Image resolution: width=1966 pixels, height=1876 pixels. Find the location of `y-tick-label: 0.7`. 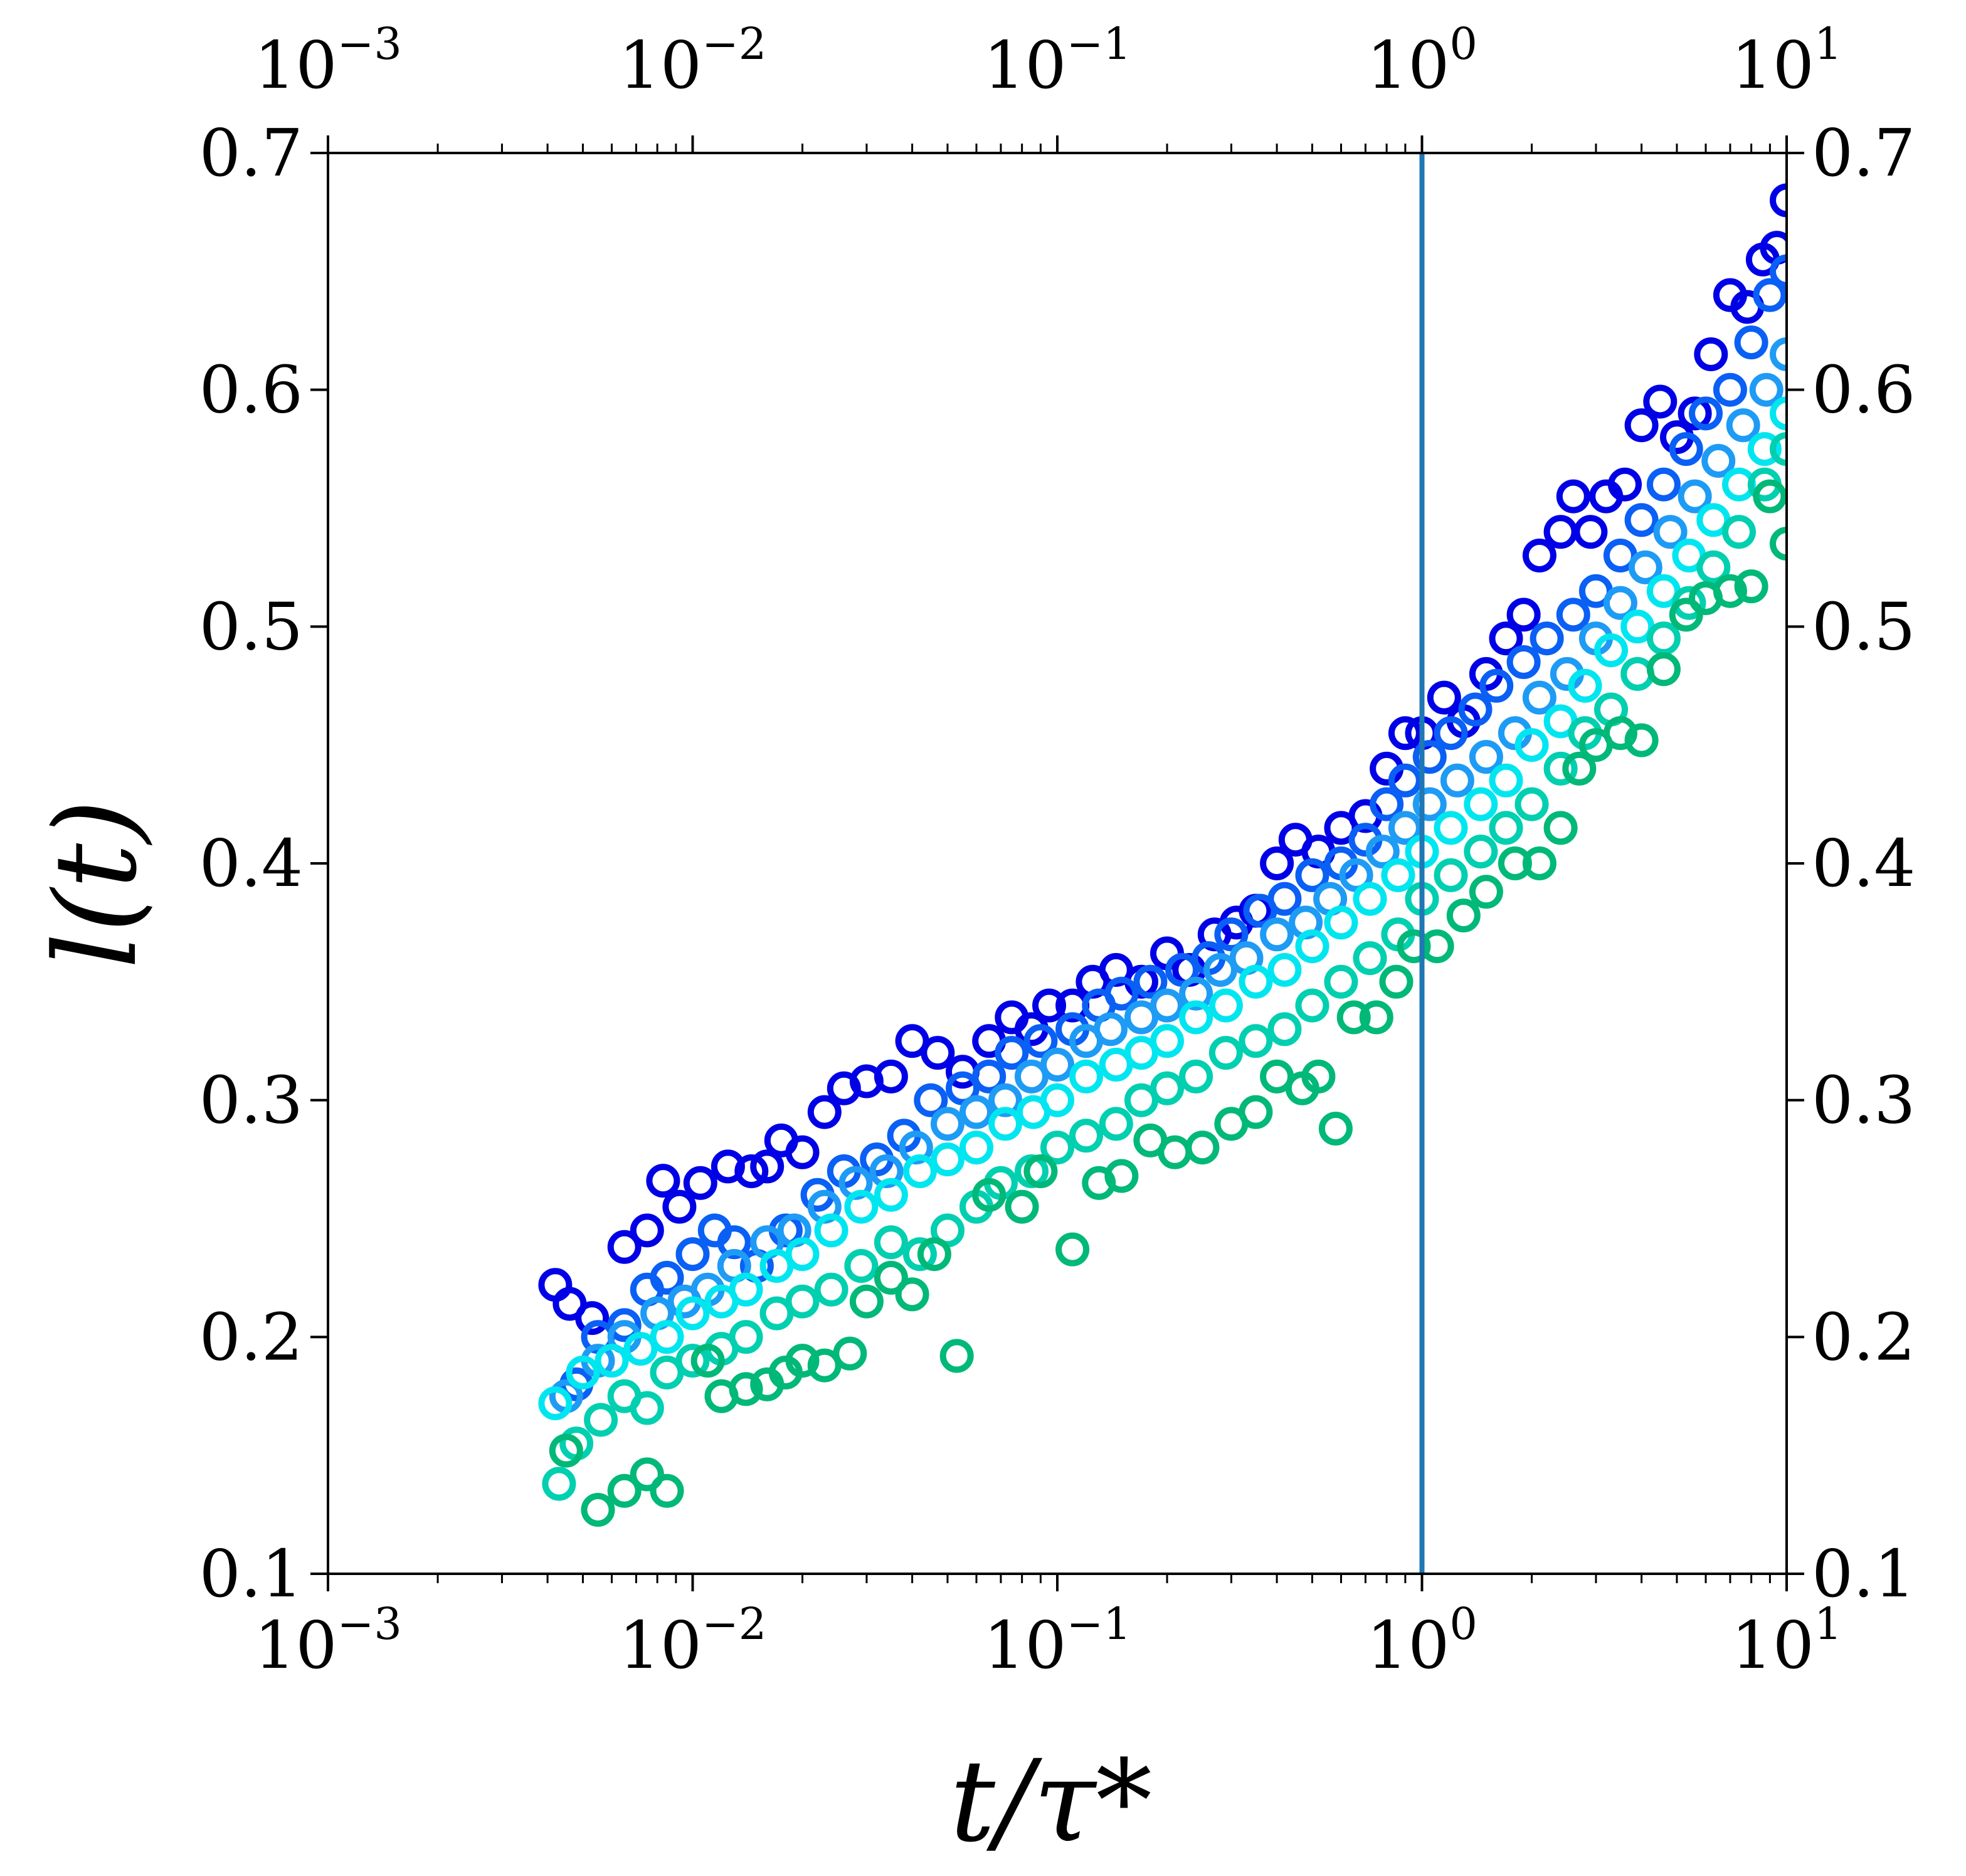

y-tick-label: 0.7 is located at coordinates (251, 153).